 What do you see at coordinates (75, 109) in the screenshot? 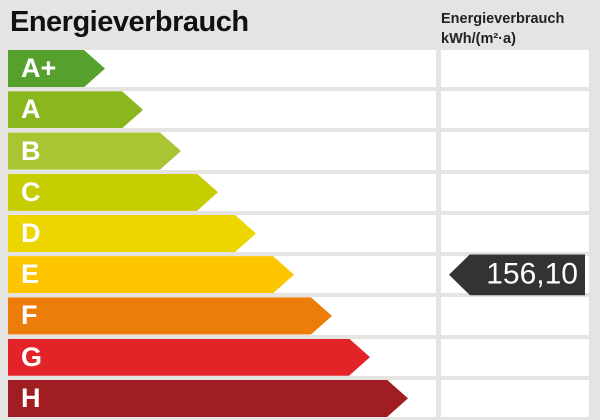
I see `scale-arrow: A` at bounding box center [75, 109].